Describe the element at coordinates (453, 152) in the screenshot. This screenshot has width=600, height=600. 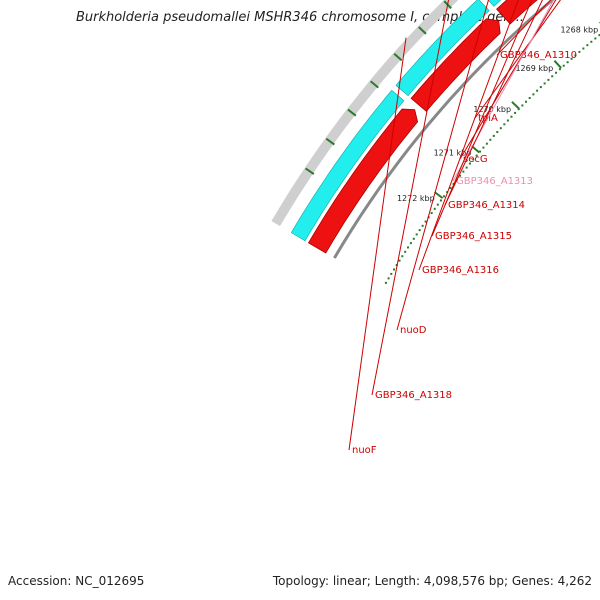
I see `scale-label: 1271 kbp` at that location.